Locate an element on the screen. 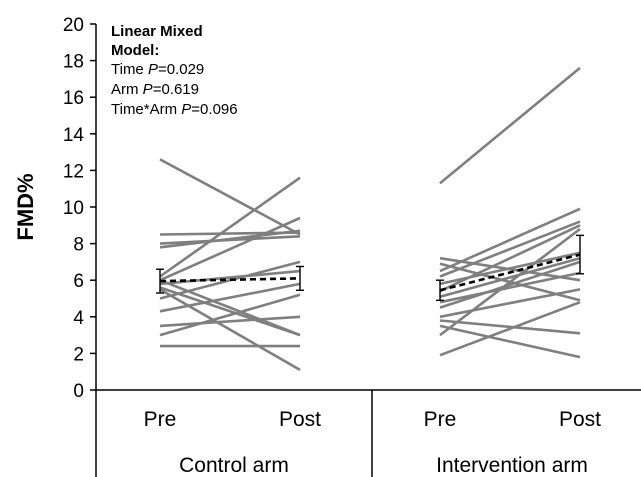 The width and height of the screenshot is (641, 477). y-tick-label: 4 is located at coordinates (78, 318).